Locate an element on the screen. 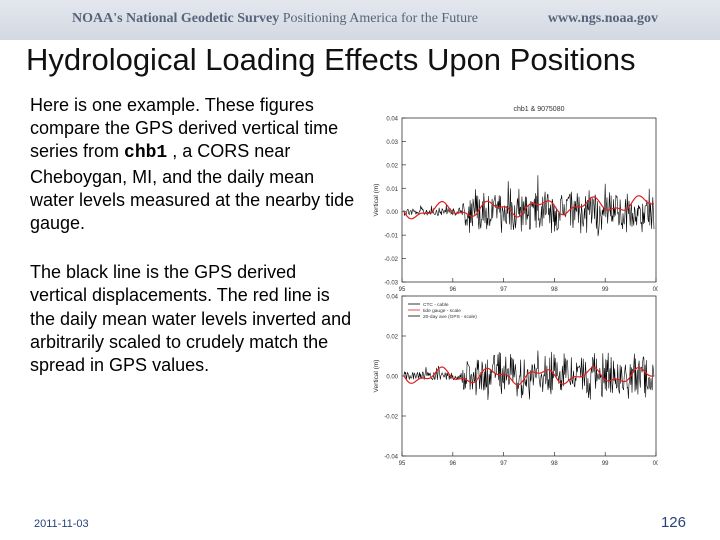 This screenshot has width=720, height=540. y-tick-label: 0.03 is located at coordinates (392, 143).